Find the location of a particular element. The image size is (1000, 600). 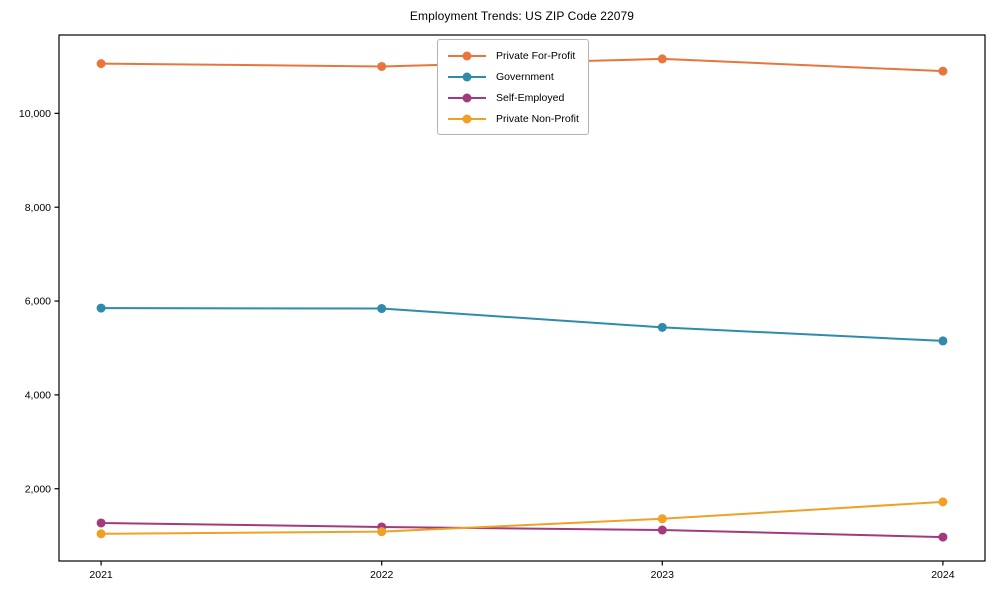

legend-label: Government is located at coordinates (525, 76).